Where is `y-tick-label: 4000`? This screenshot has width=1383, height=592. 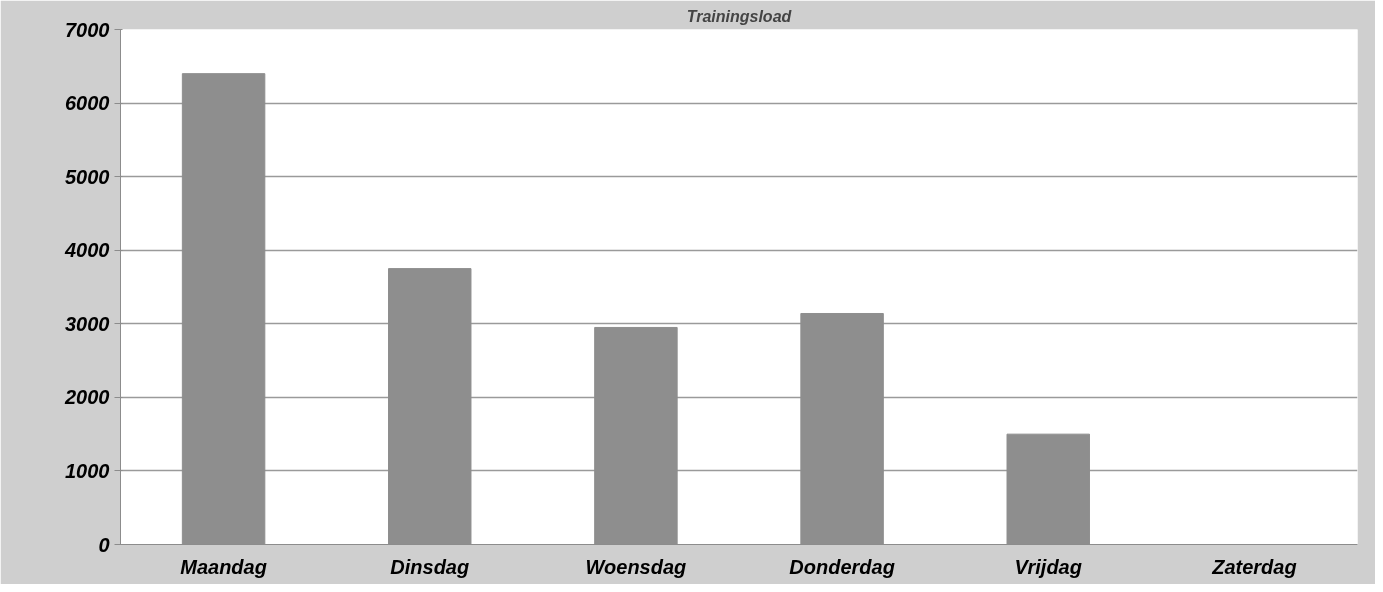 y-tick-label: 4000 is located at coordinates (87, 250).